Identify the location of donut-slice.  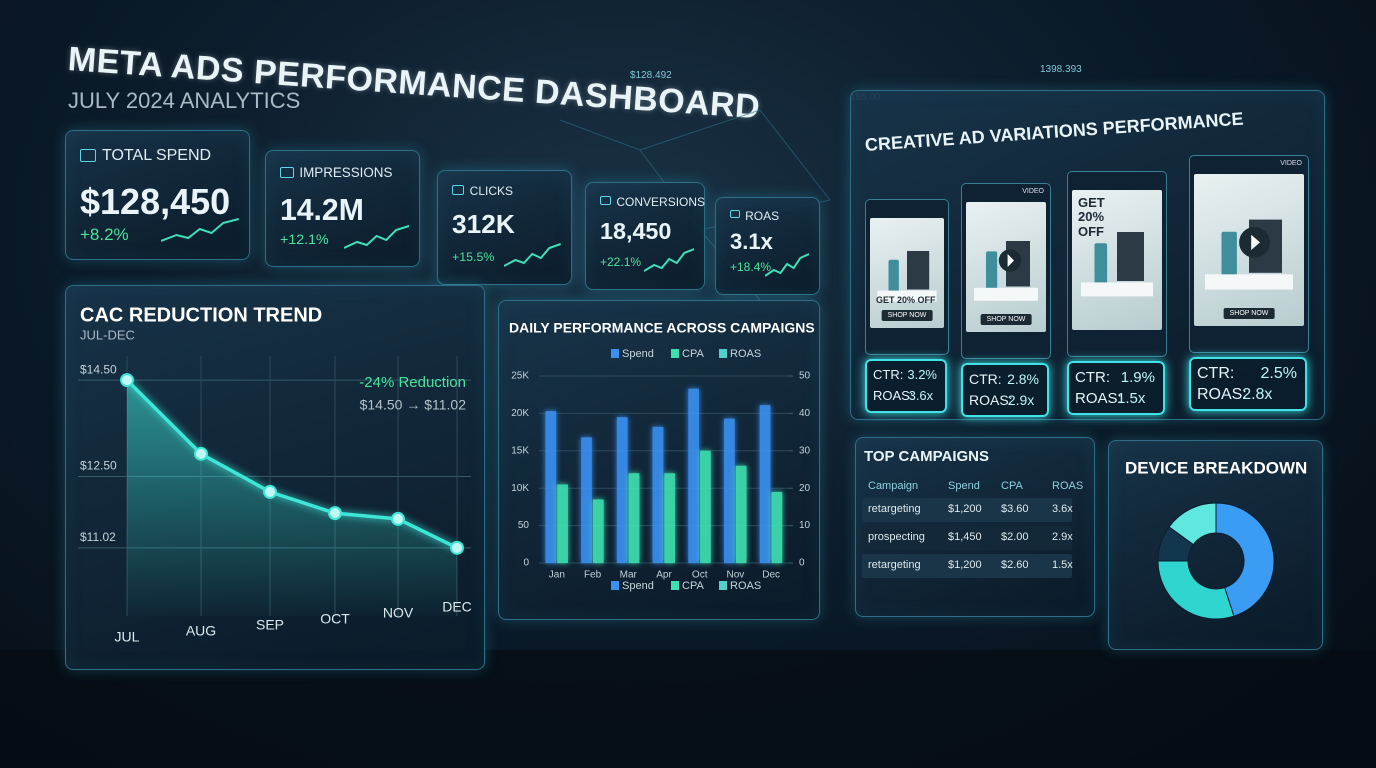
(1245, 559).